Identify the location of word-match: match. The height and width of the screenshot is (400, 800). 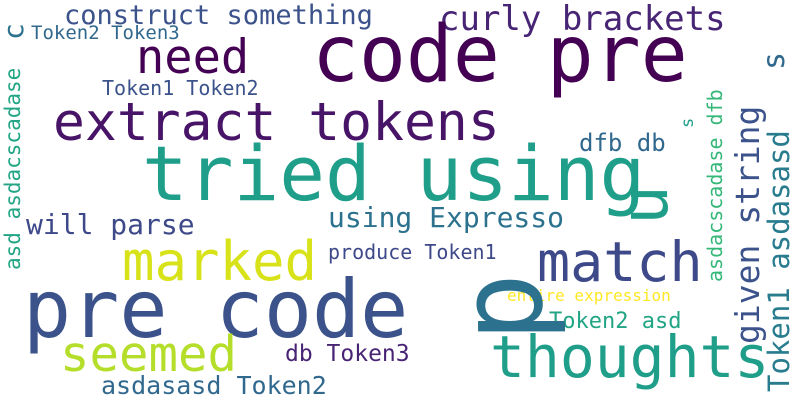
(620, 262).